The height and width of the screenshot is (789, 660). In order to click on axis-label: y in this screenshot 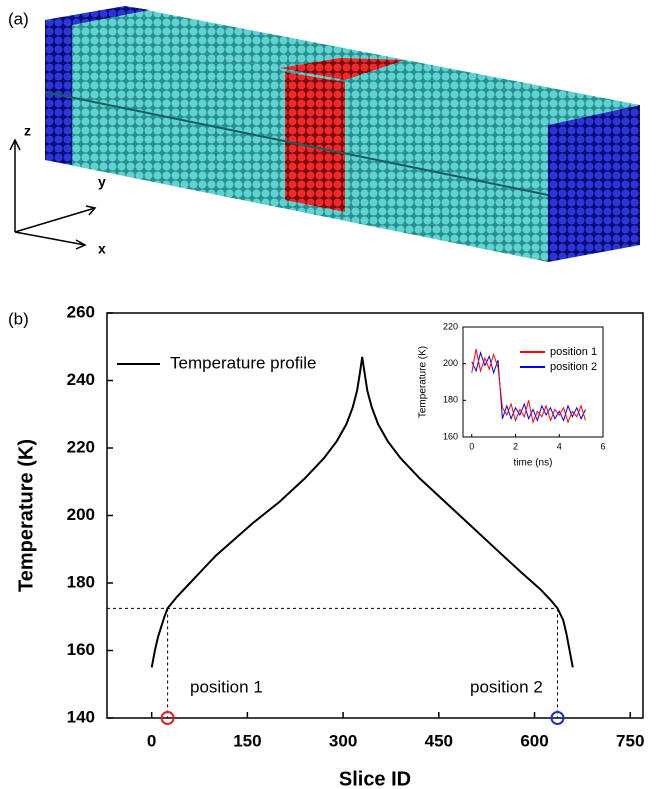, I will do `click(102, 182)`.